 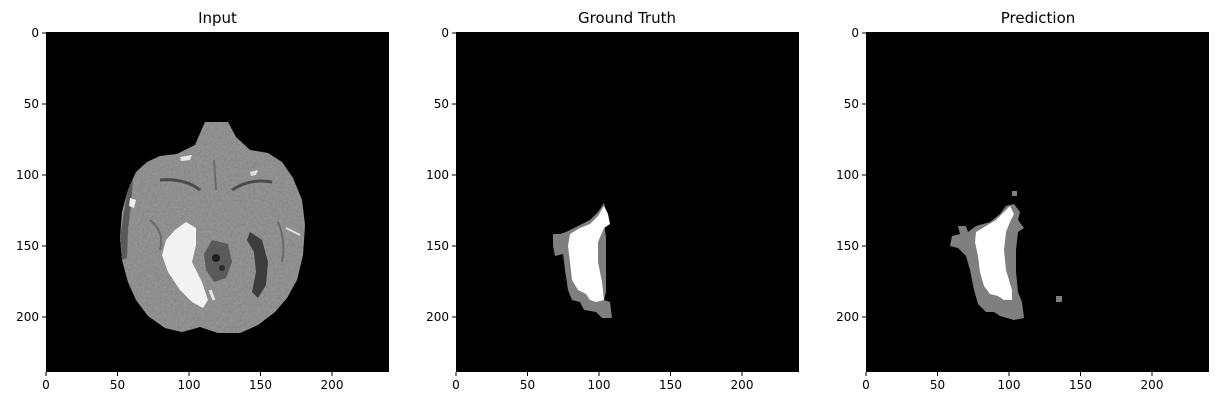 I want to click on panel-title: Input, so click(x=217, y=18).